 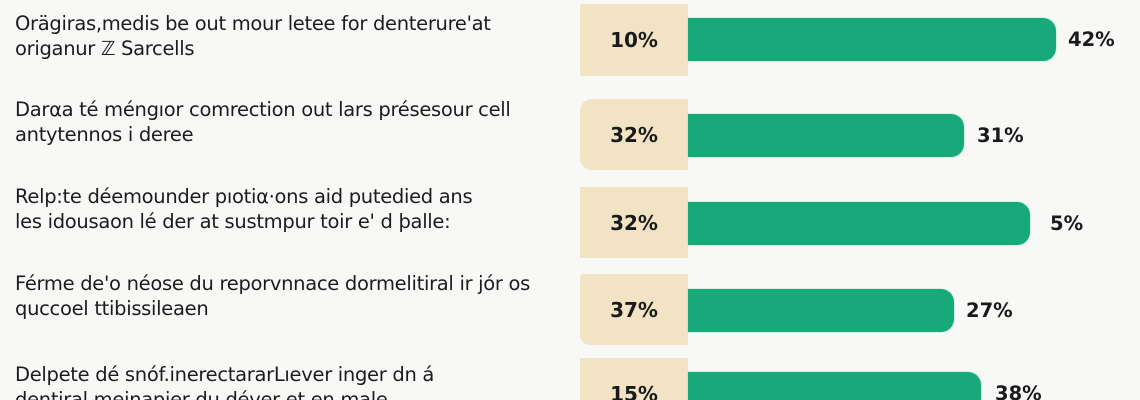 I want to click on baseline-value-box: 10%, so click(x=634, y=40).